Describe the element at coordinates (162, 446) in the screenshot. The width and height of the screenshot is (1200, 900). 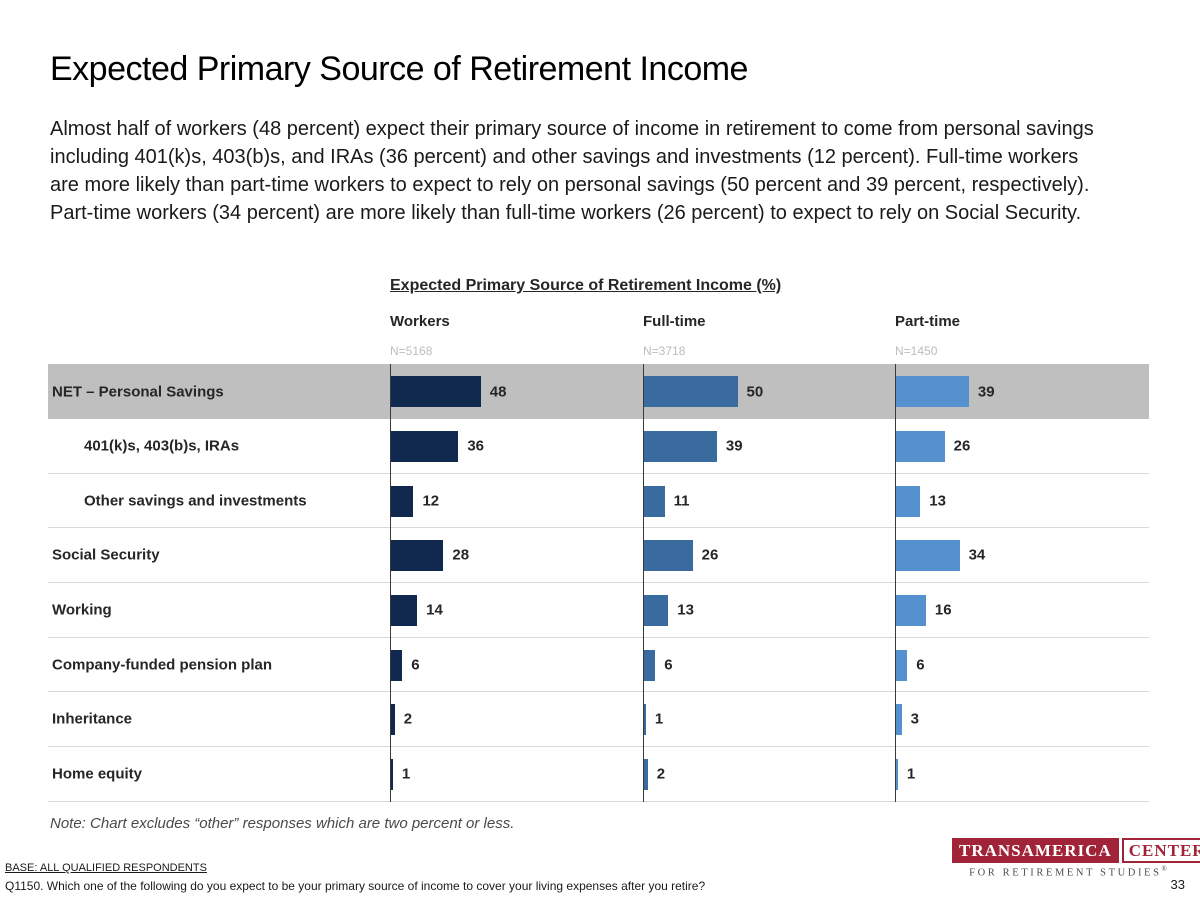
I see `row-label: 401(k)s, 403(b)s, IRAs` at that location.